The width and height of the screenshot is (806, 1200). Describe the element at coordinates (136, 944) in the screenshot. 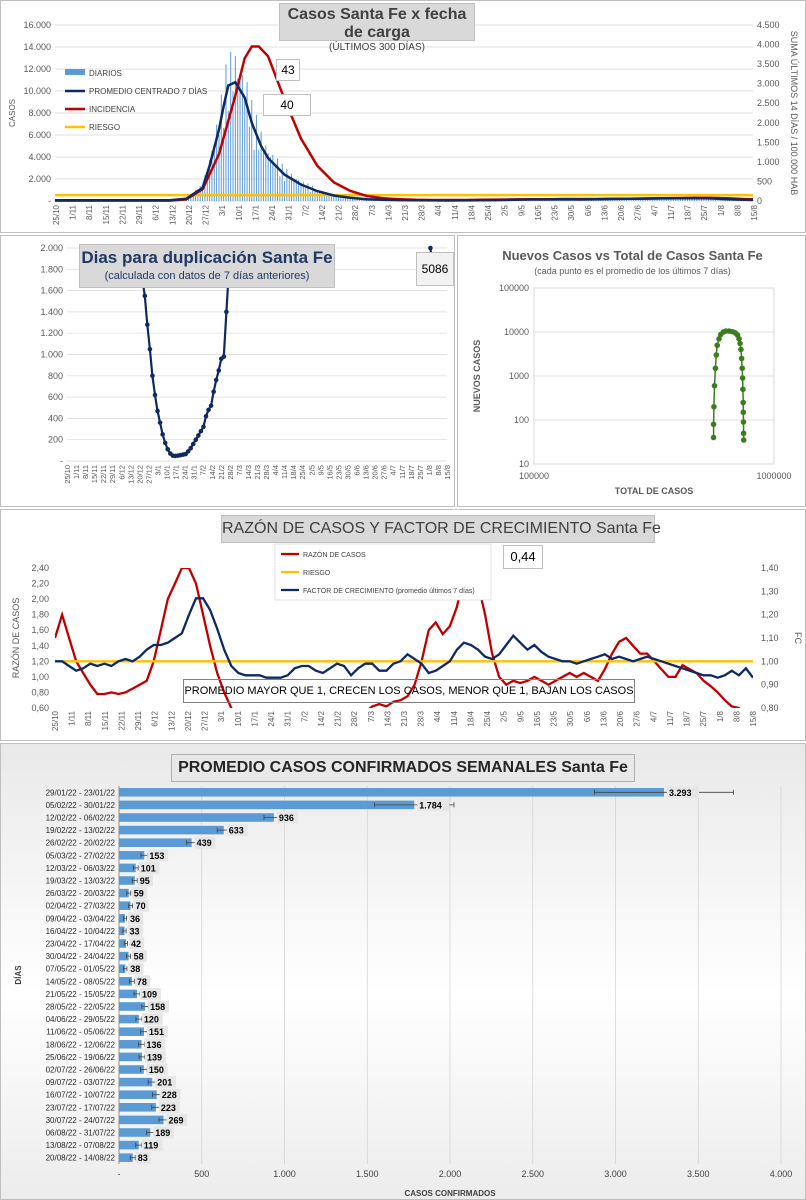

I see `value-label: 42` at that location.